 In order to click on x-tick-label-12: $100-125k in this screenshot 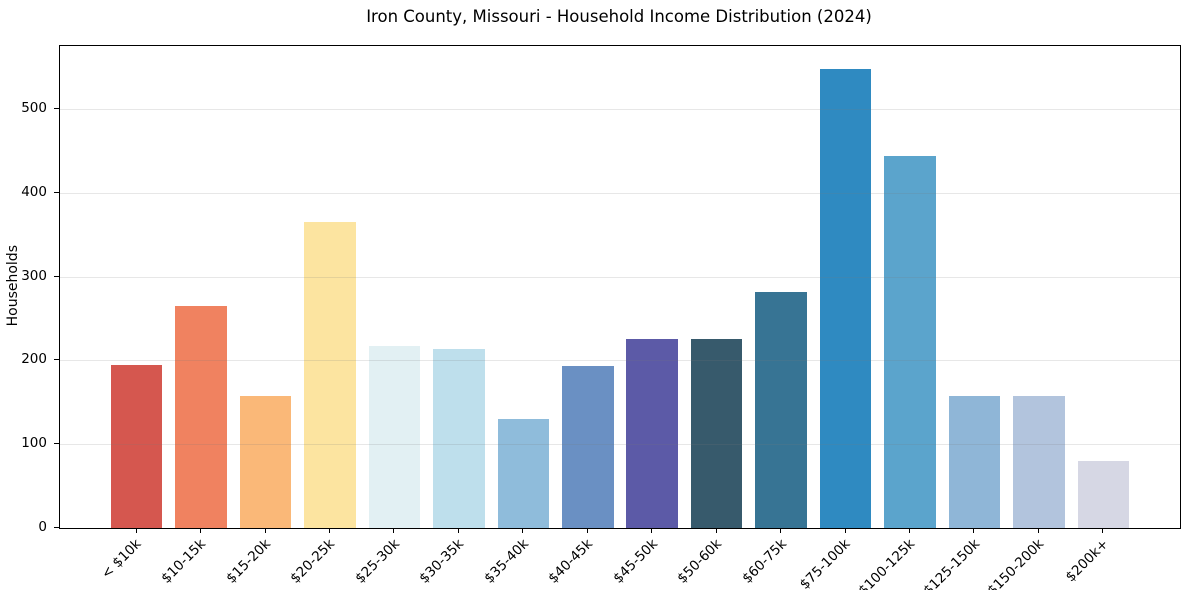, I will do `click(887, 563)`.